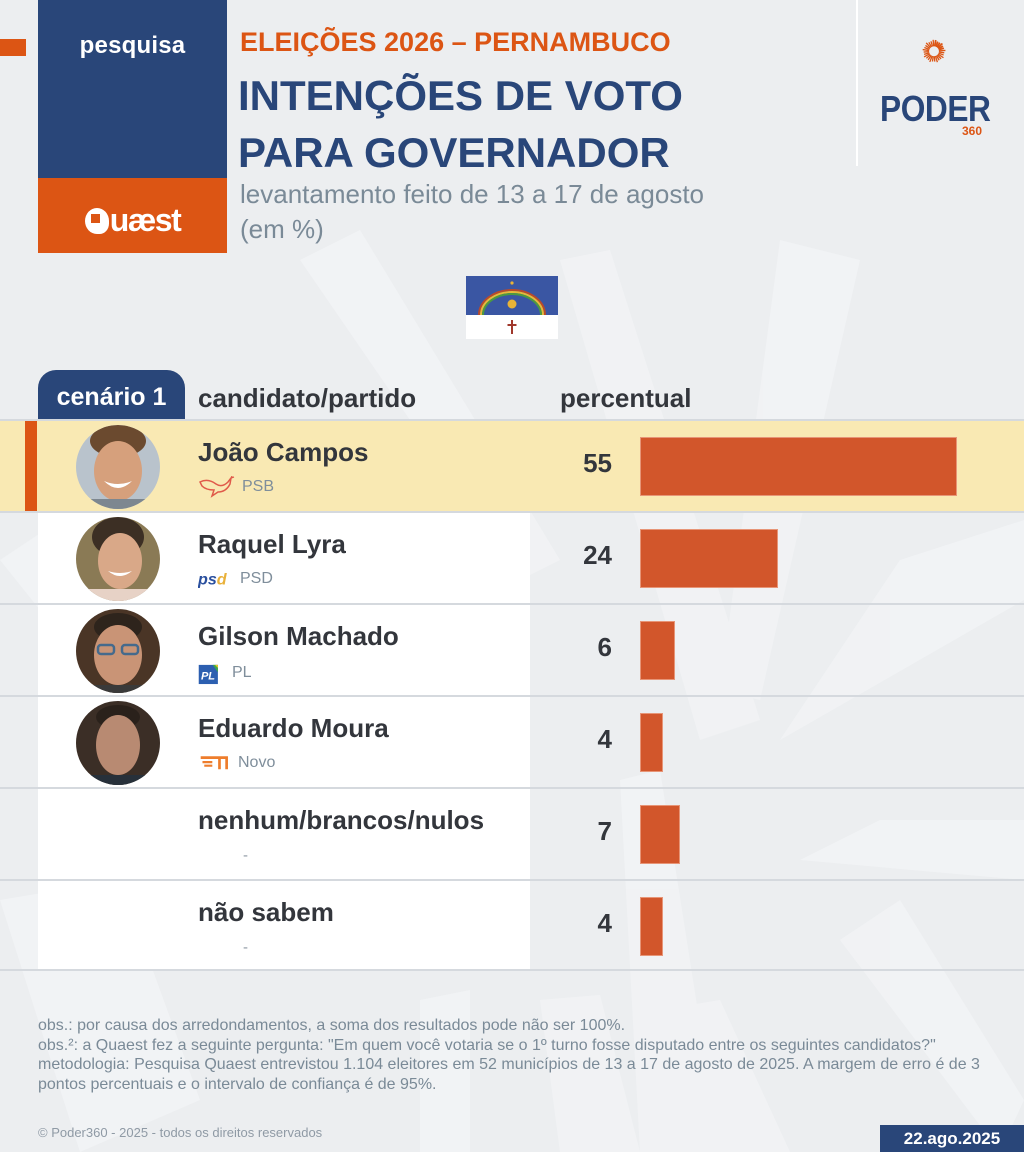 Image resolution: width=1024 pixels, height=1152 pixels. Describe the element at coordinates (604, 831) in the screenshot. I see `percent-value: 7` at that location.